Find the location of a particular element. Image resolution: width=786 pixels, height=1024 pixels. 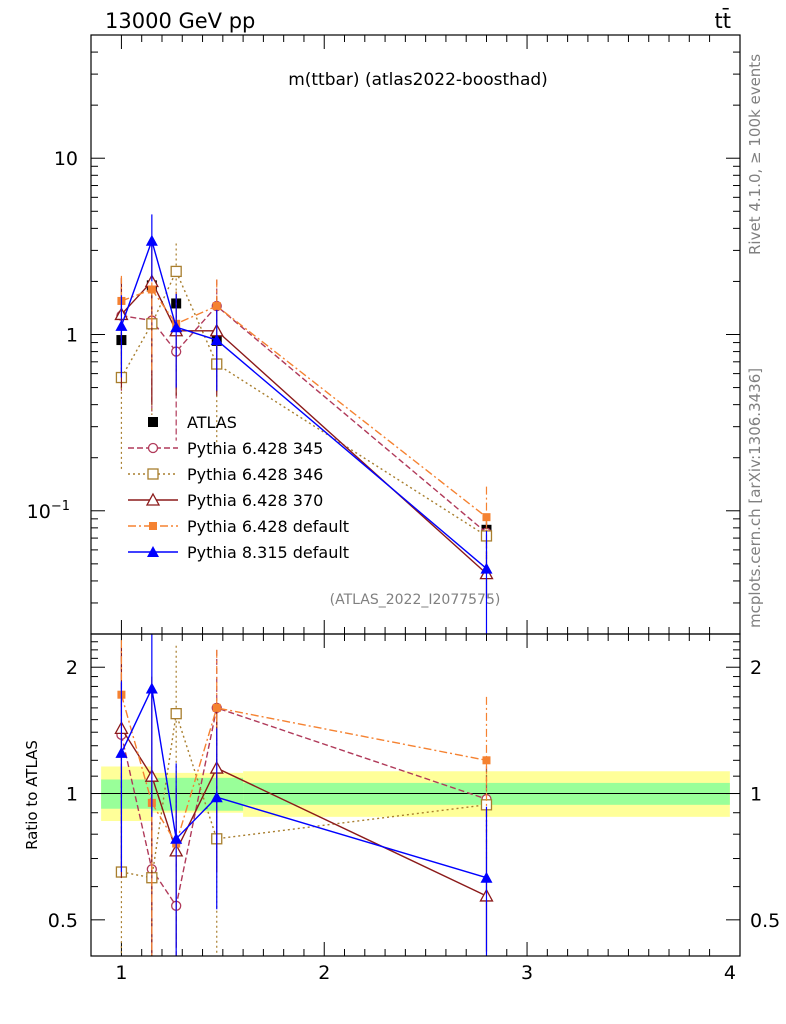

main-y-tick-label: 10−1 is located at coordinates (48, 511).